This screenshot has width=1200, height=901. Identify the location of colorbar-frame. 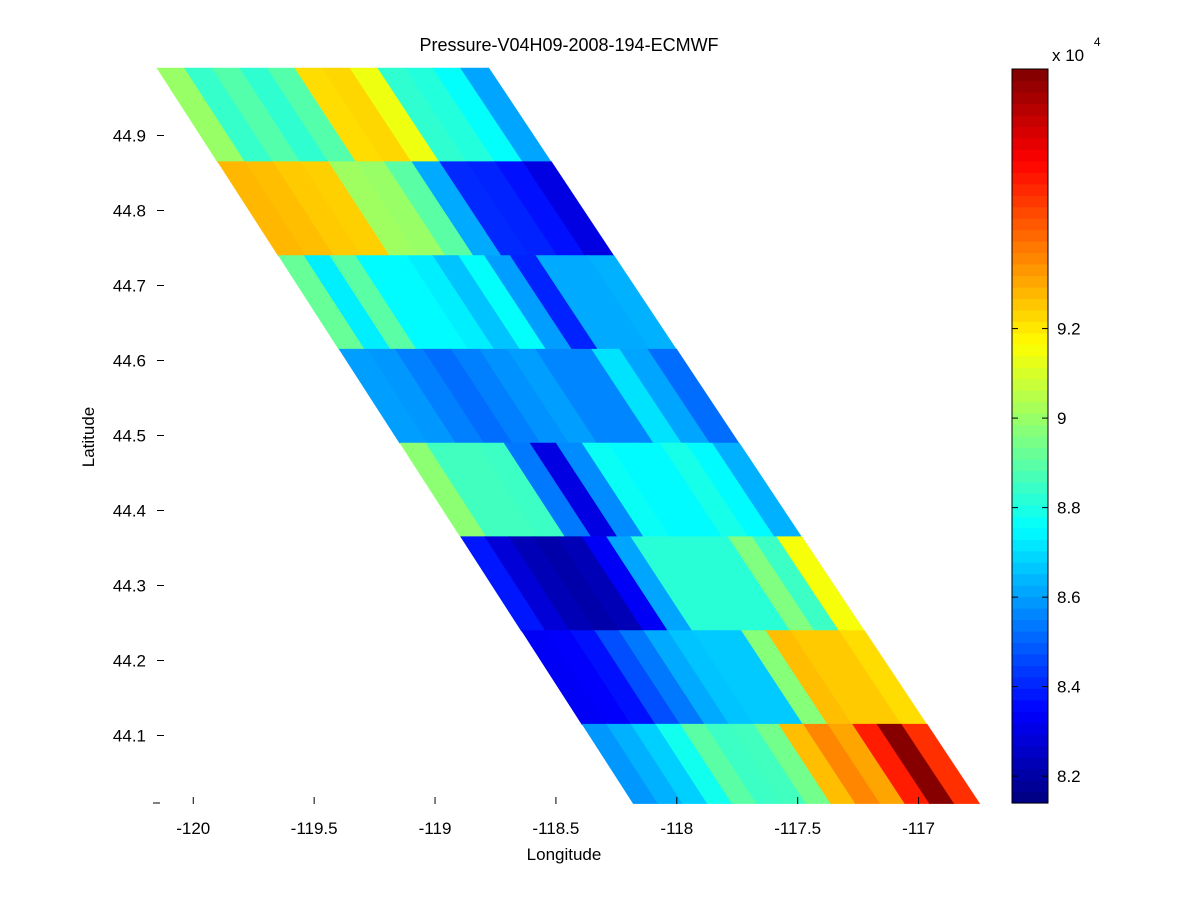
(1030, 436).